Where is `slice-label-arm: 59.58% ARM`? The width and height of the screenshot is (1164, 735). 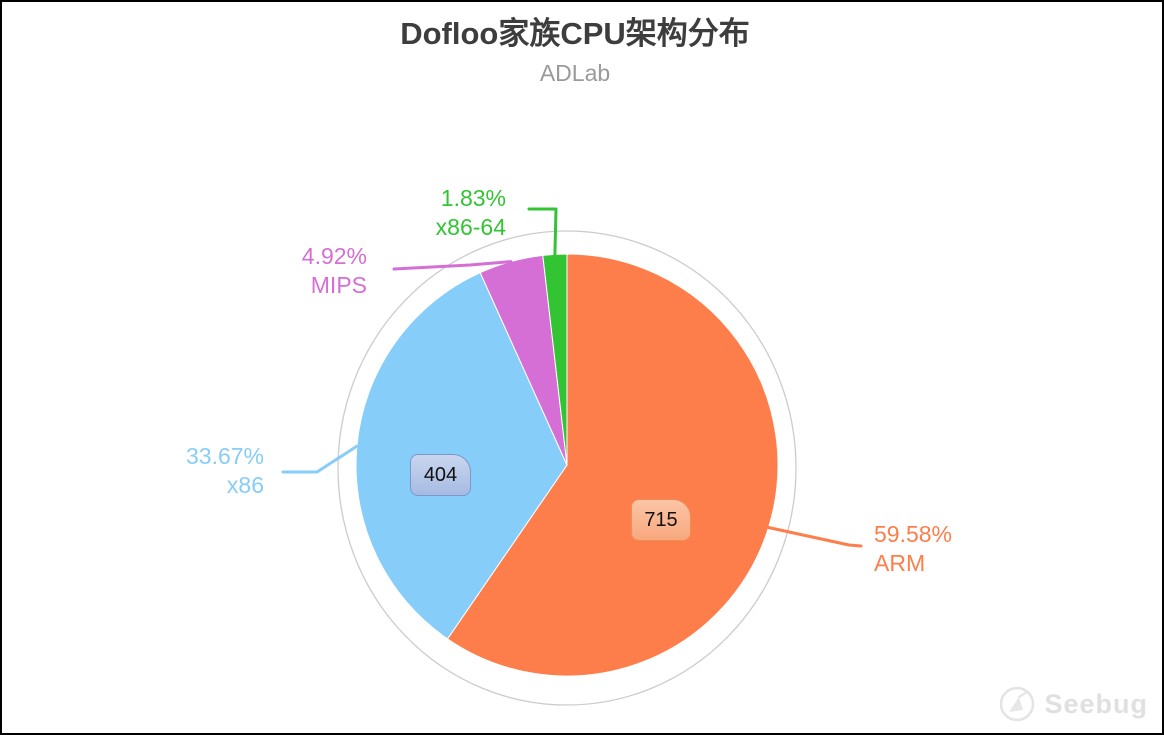 slice-label-arm: 59.58% ARM is located at coordinates (913, 549).